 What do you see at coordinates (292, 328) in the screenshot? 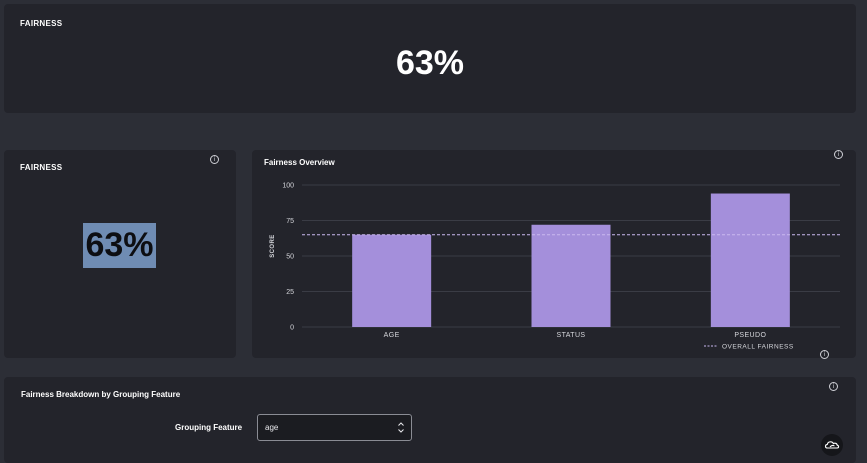
I see `y-tick-label: 0` at bounding box center [292, 328].